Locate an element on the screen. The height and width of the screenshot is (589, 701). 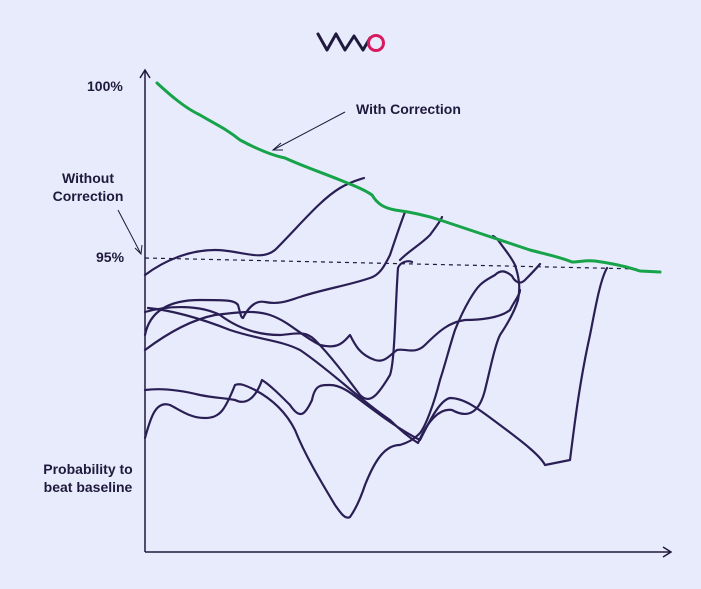
y-tick-95: 95% is located at coordinates (110, 257).